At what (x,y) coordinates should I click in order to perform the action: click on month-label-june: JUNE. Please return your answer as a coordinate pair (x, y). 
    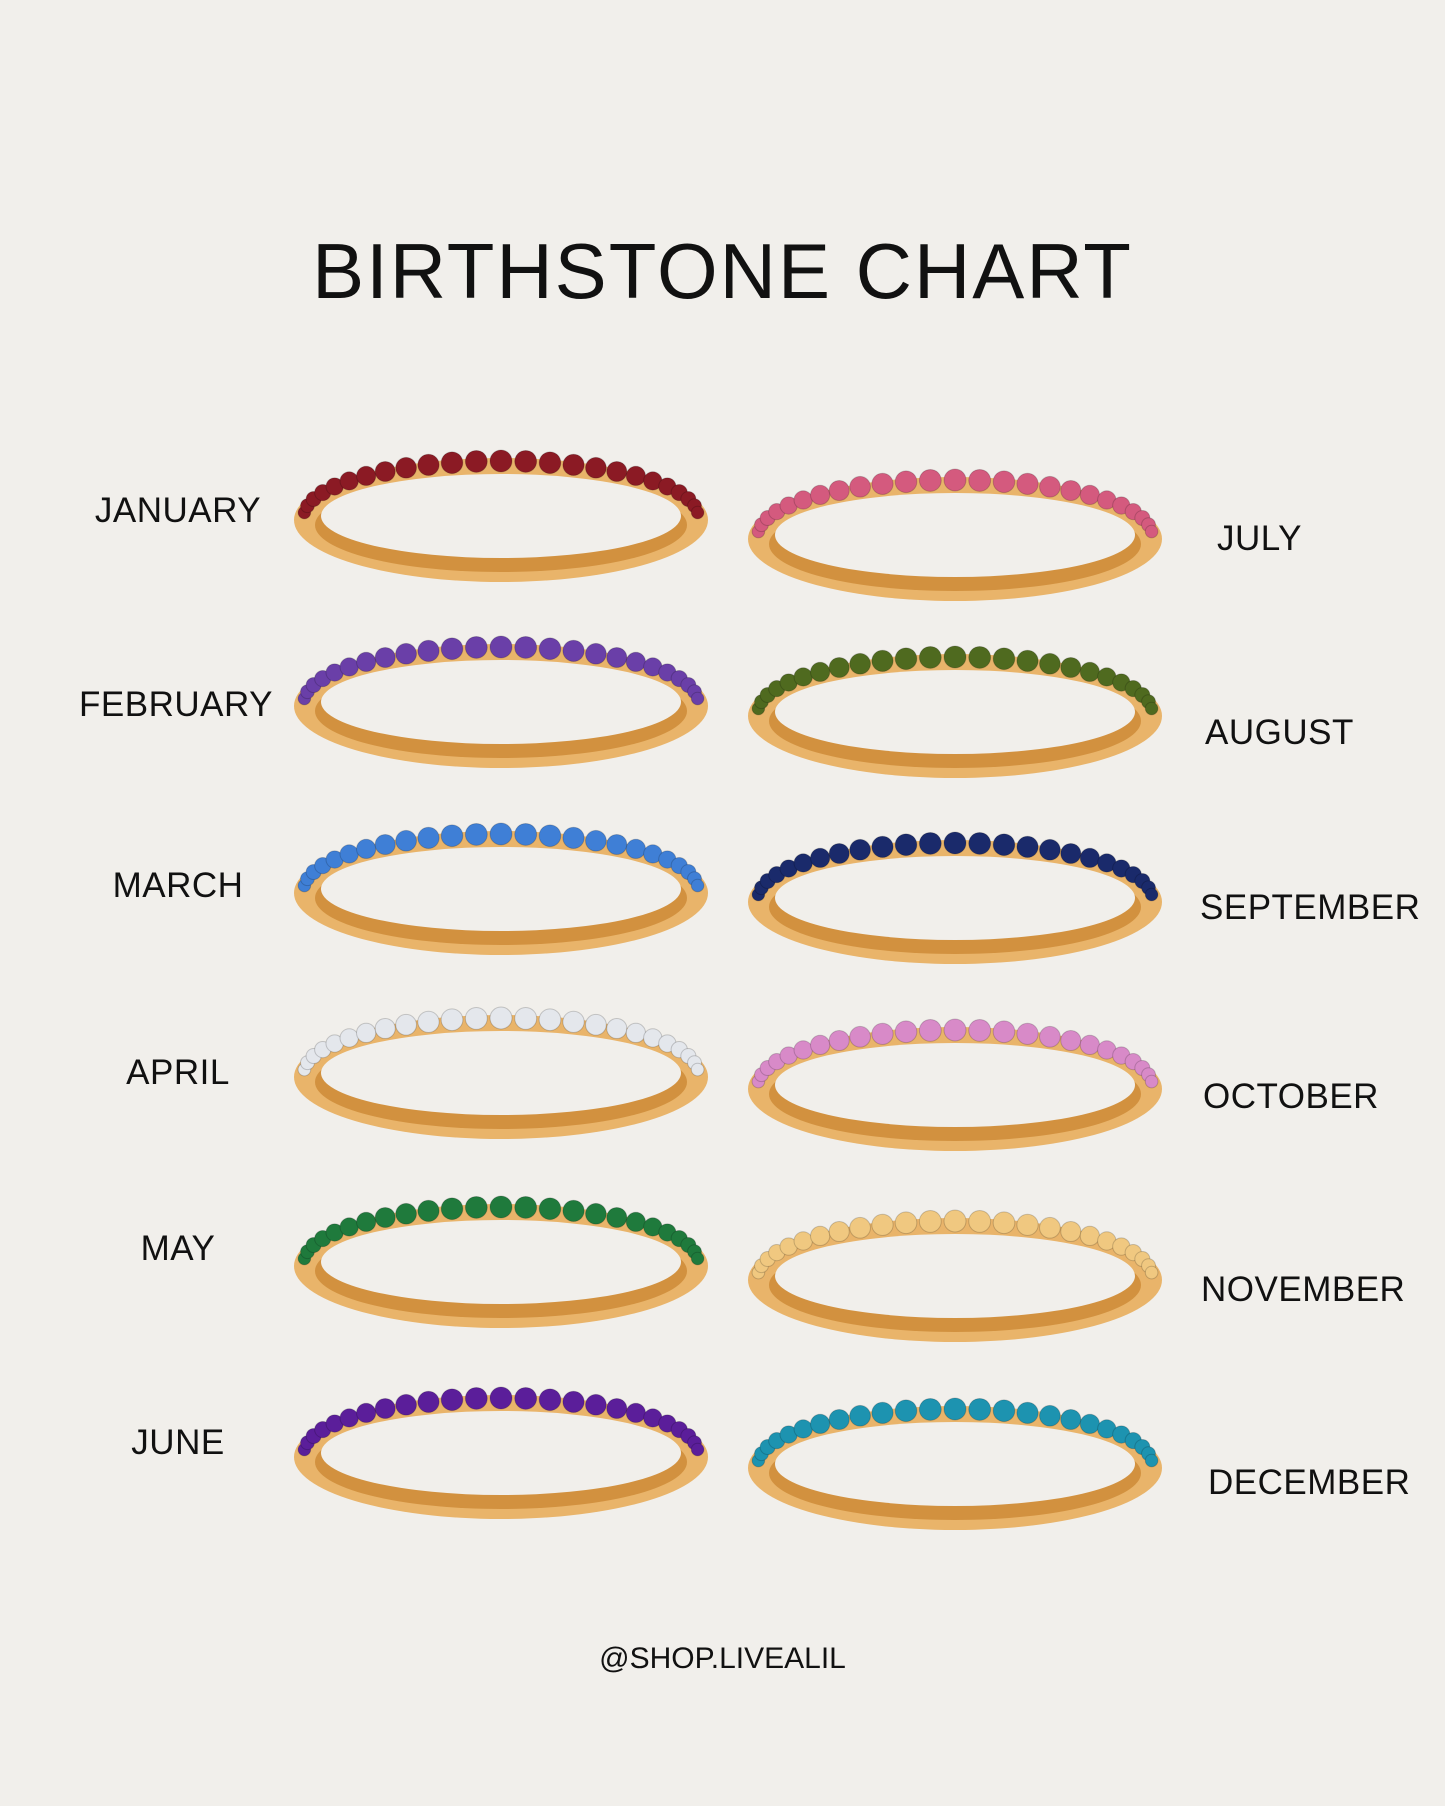
    Looking at the image, I should click on (178, 1442).